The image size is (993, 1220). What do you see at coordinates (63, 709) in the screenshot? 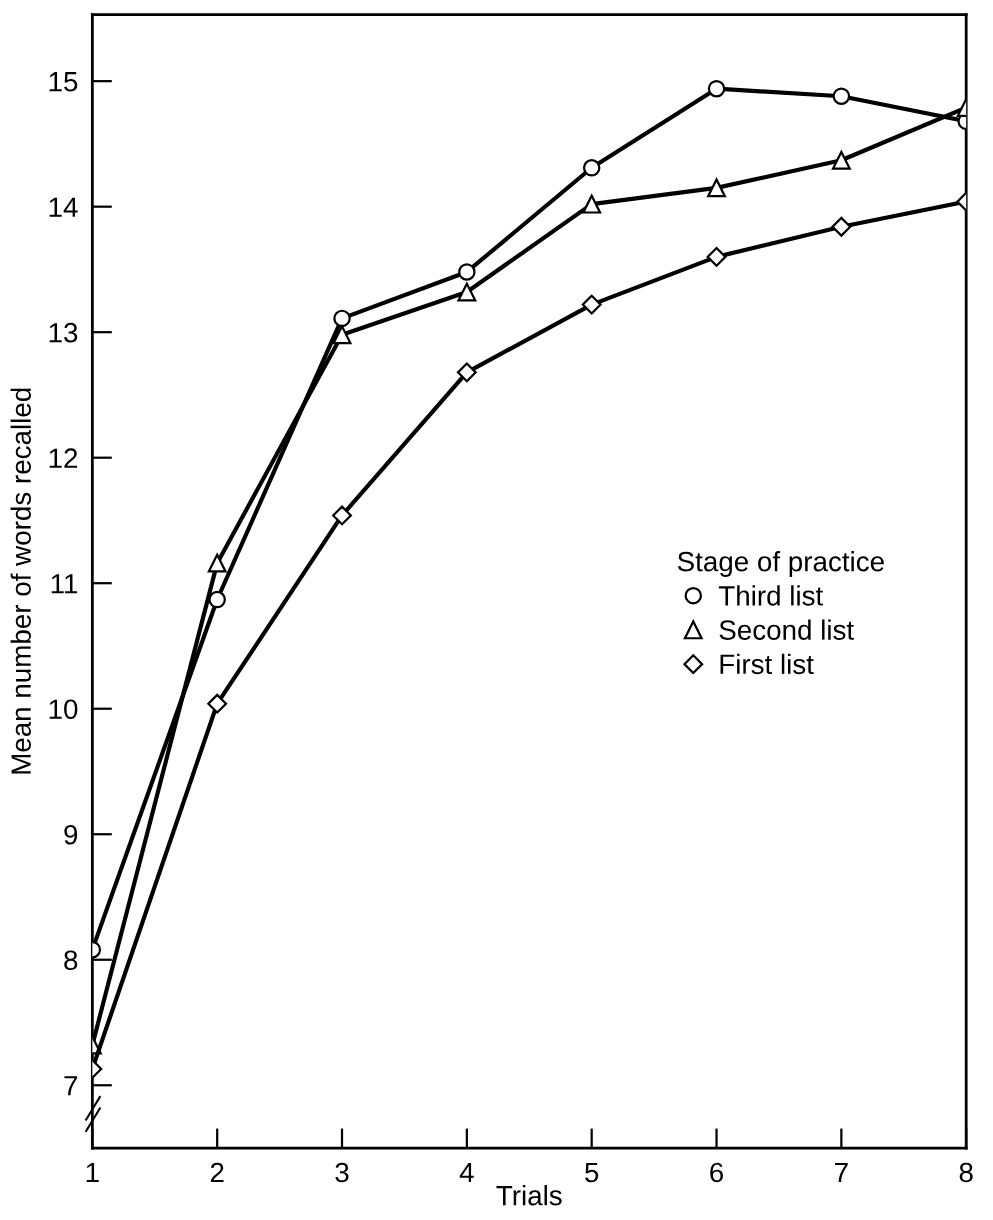
I see `y-tick-label: 10` at bounding box center [63, 709].